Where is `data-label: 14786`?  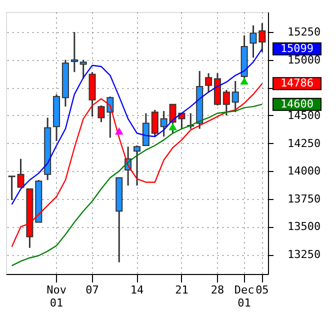 data-label: 14786 is located at coordinates (297, 83).